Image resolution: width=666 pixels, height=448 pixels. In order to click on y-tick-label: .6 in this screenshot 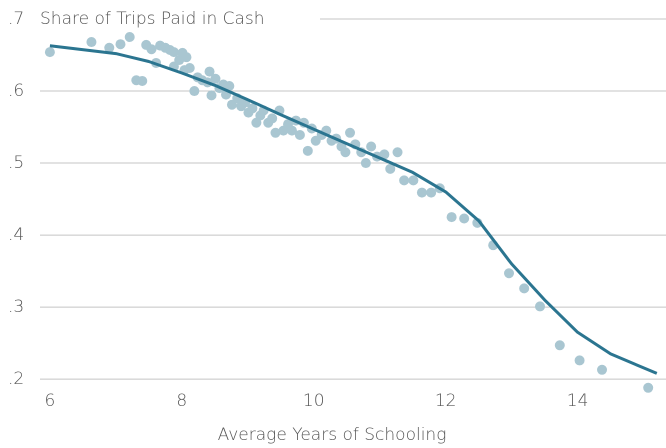, I will do `click(16, 91)`.